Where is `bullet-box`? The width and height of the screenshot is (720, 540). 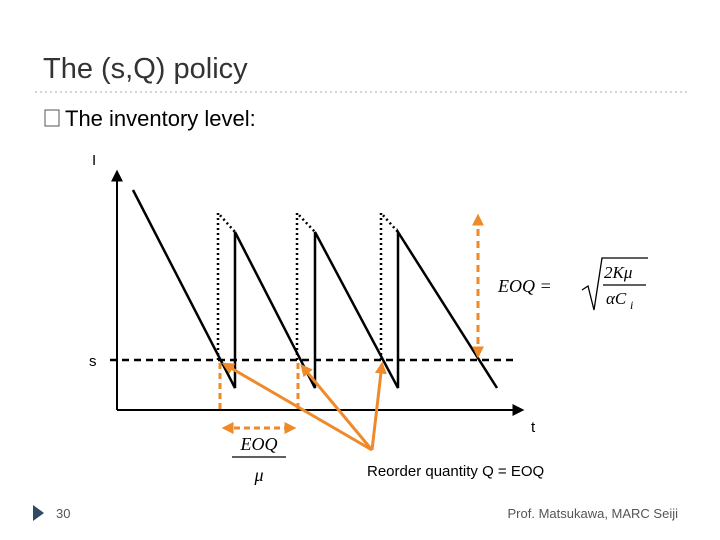
bullet-box is located at coordinates (52, 118).